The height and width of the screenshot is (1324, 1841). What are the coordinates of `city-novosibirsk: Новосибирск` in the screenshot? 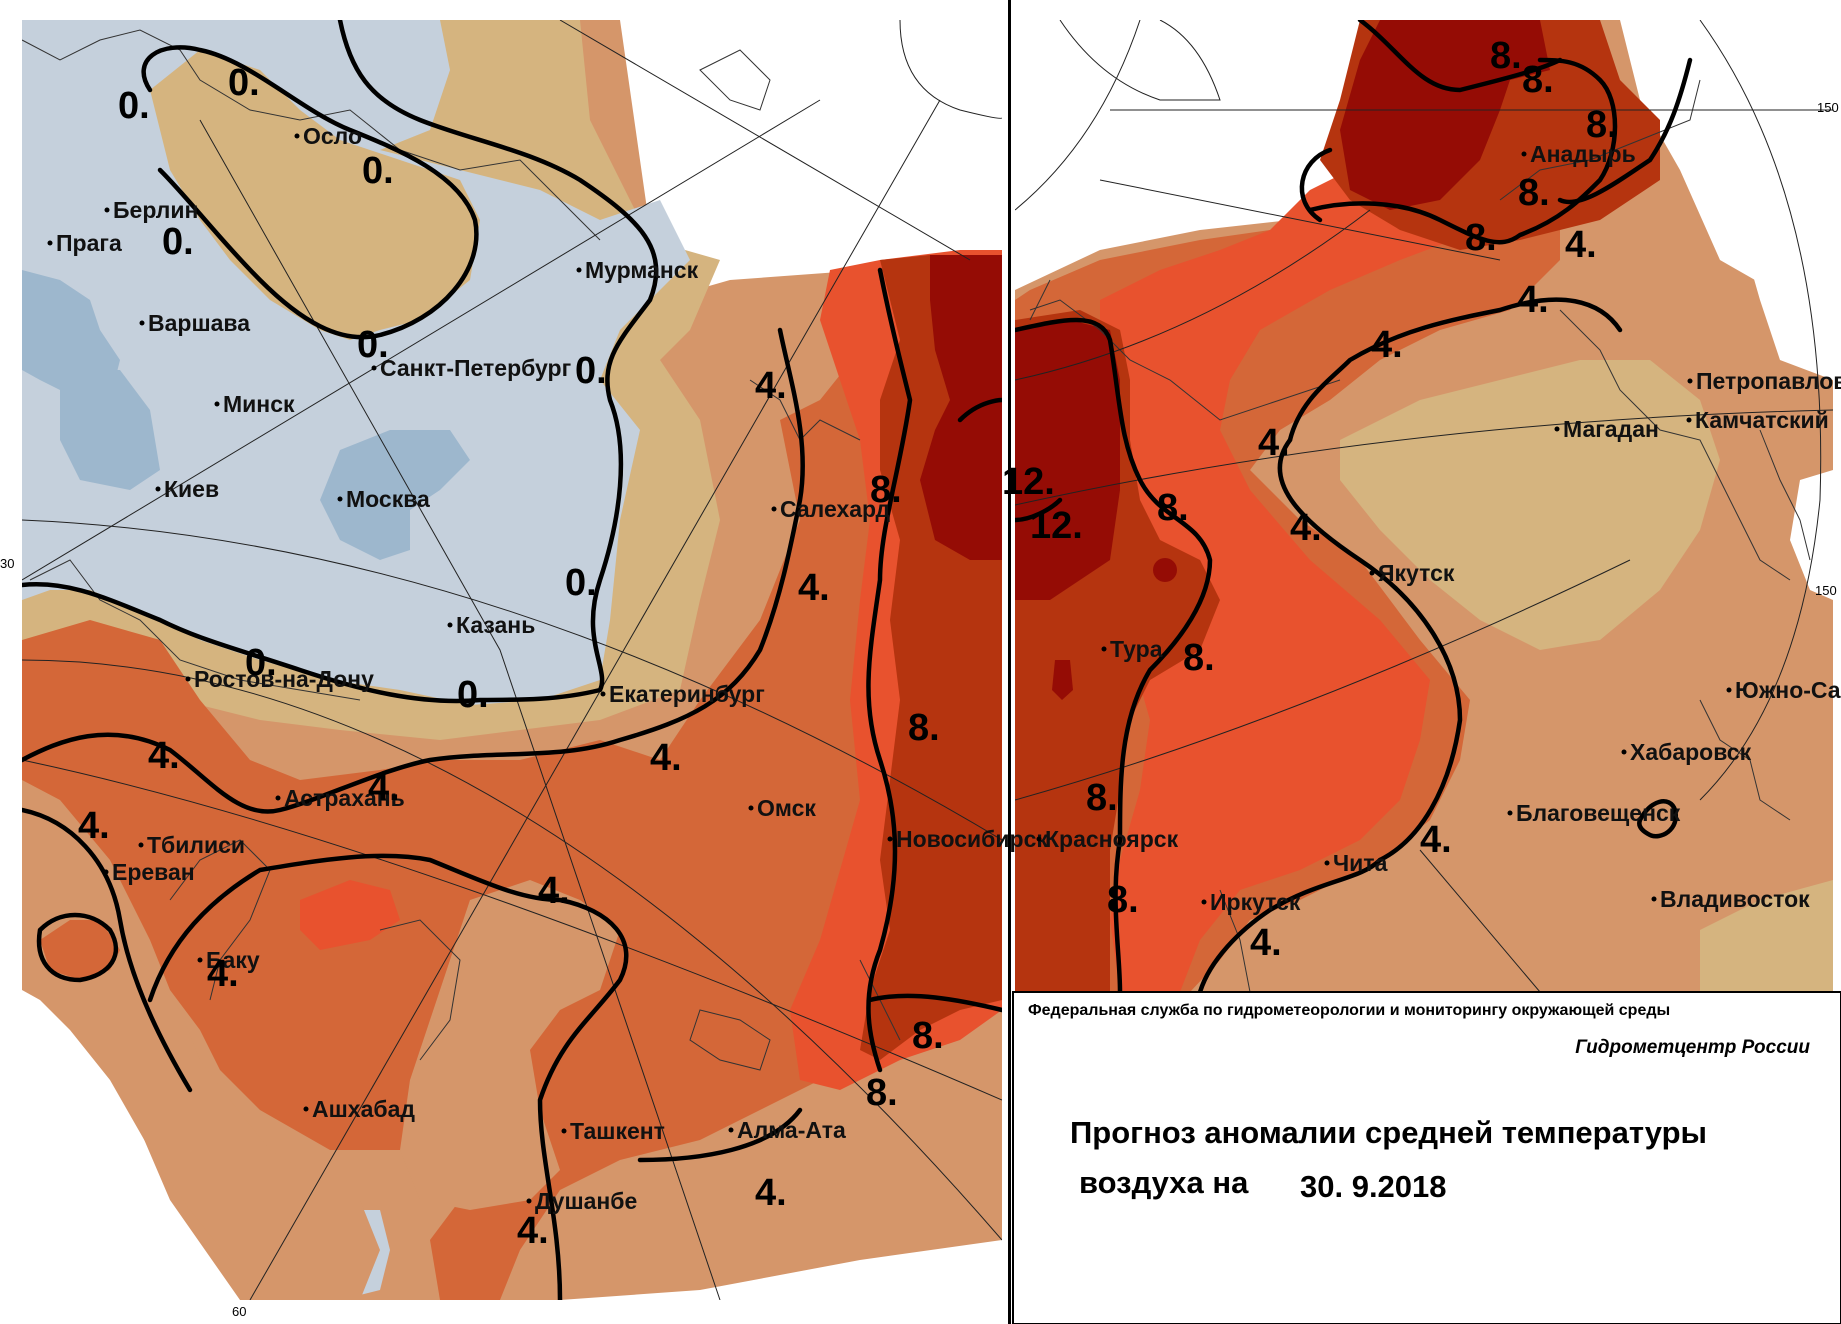 It's located at (967, 839).